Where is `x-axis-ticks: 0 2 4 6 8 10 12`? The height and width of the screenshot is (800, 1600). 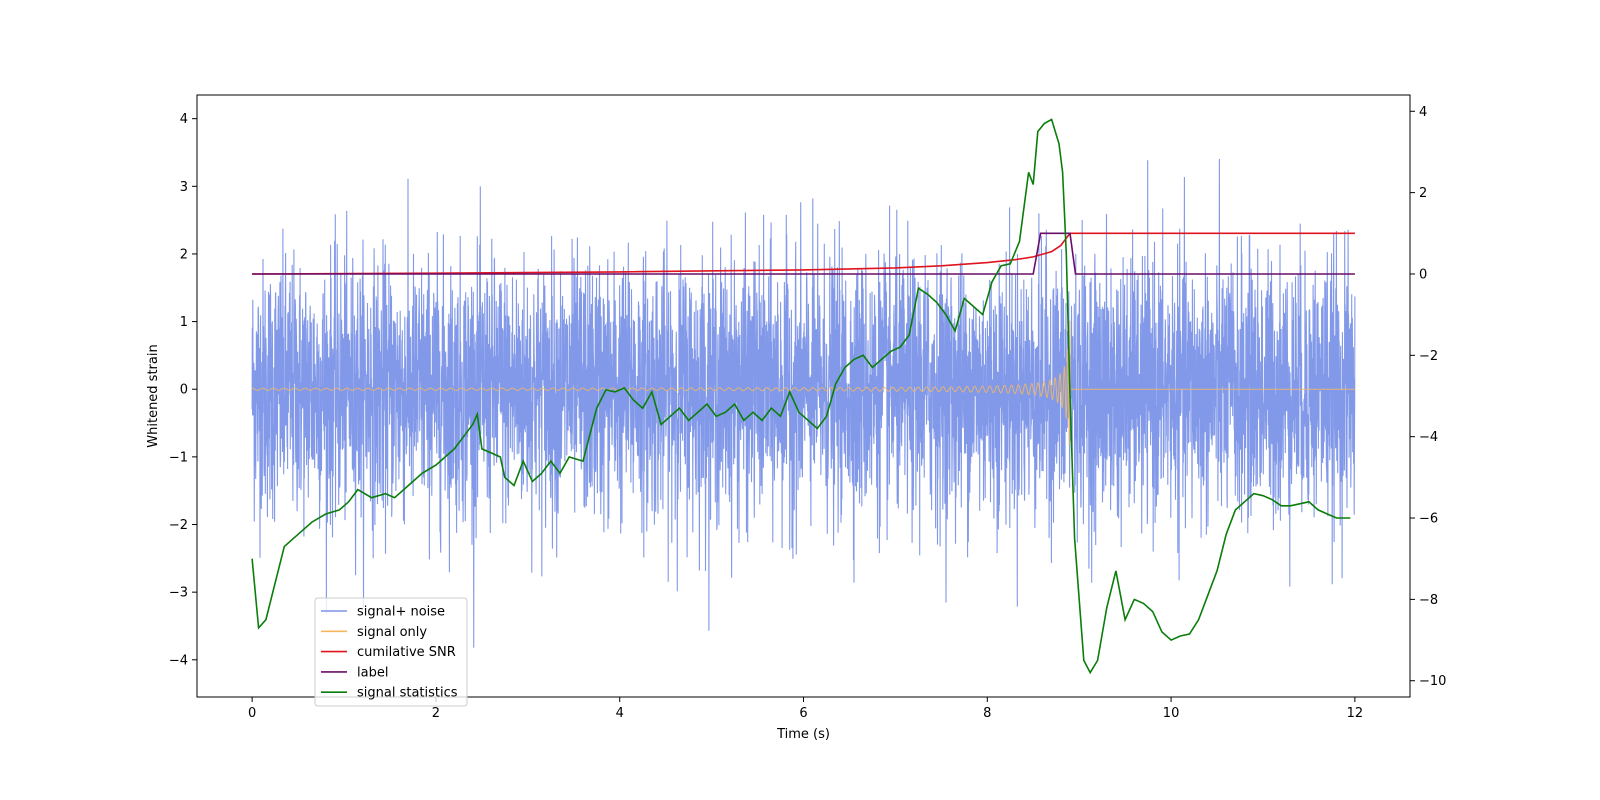 x-axis-ticks: 0 2 4 6 8 10 12 is located at coordinates (805, 709).